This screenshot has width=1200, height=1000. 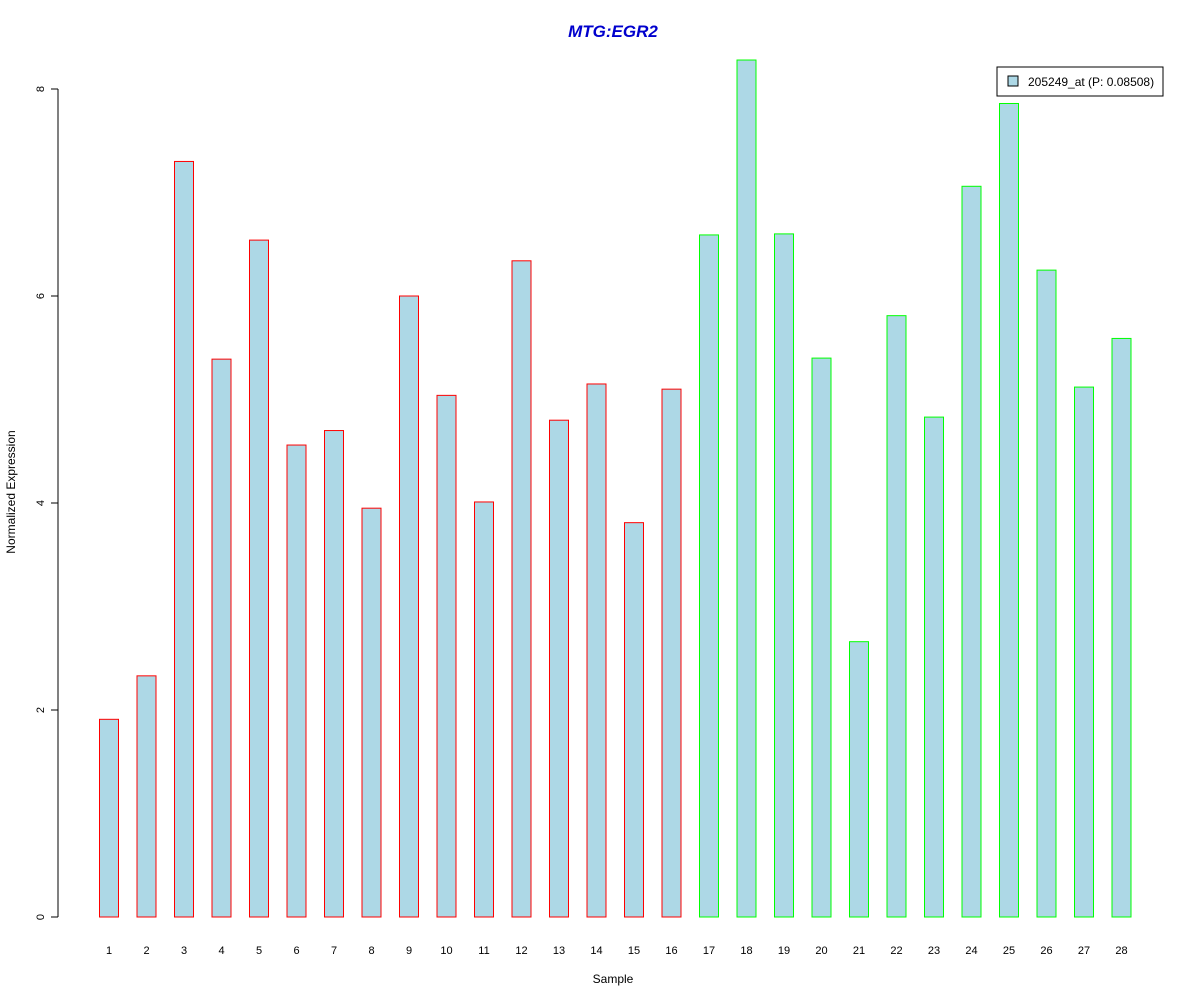 I want to click on x-tick-label: 9, so click(x=409, y=951).